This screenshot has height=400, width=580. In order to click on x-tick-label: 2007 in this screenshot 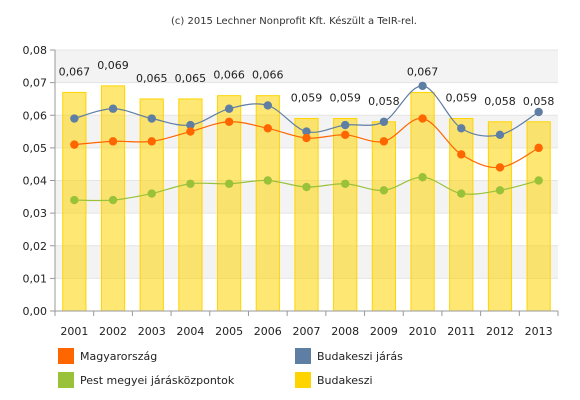, I will do `click(307, 331)`.